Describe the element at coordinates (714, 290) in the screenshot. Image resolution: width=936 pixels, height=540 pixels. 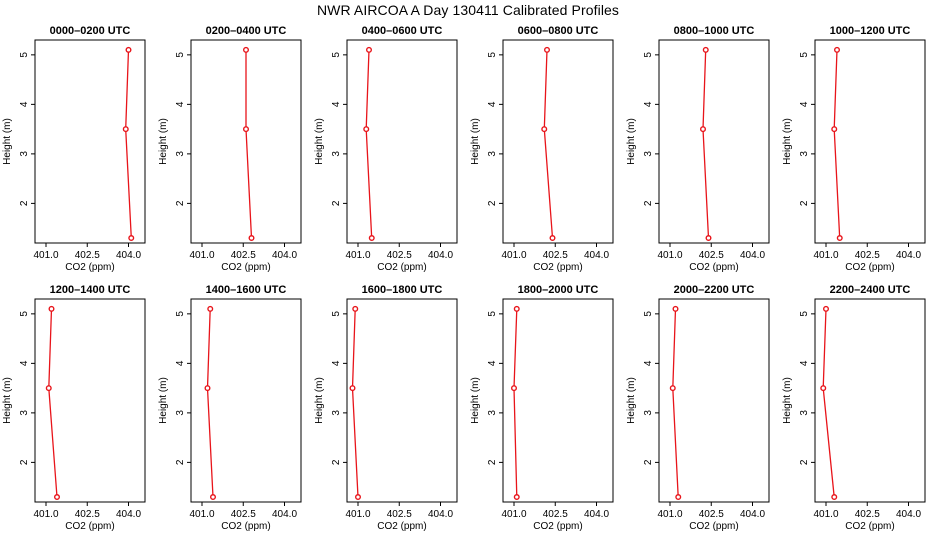
I see `panel-title: 2000–2200 UTC` at that location.